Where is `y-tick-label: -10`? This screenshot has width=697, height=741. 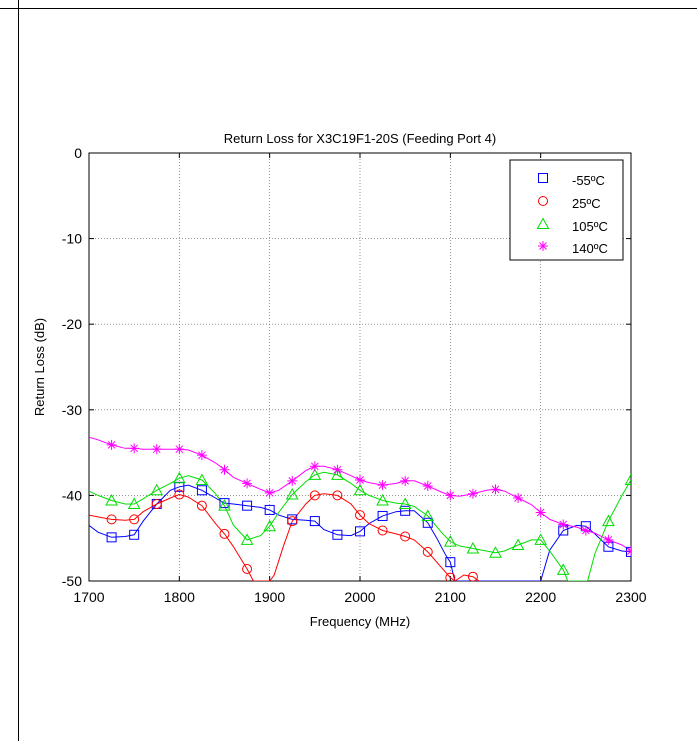
y-tick-label: -10 is located at coordinates (72, 239).